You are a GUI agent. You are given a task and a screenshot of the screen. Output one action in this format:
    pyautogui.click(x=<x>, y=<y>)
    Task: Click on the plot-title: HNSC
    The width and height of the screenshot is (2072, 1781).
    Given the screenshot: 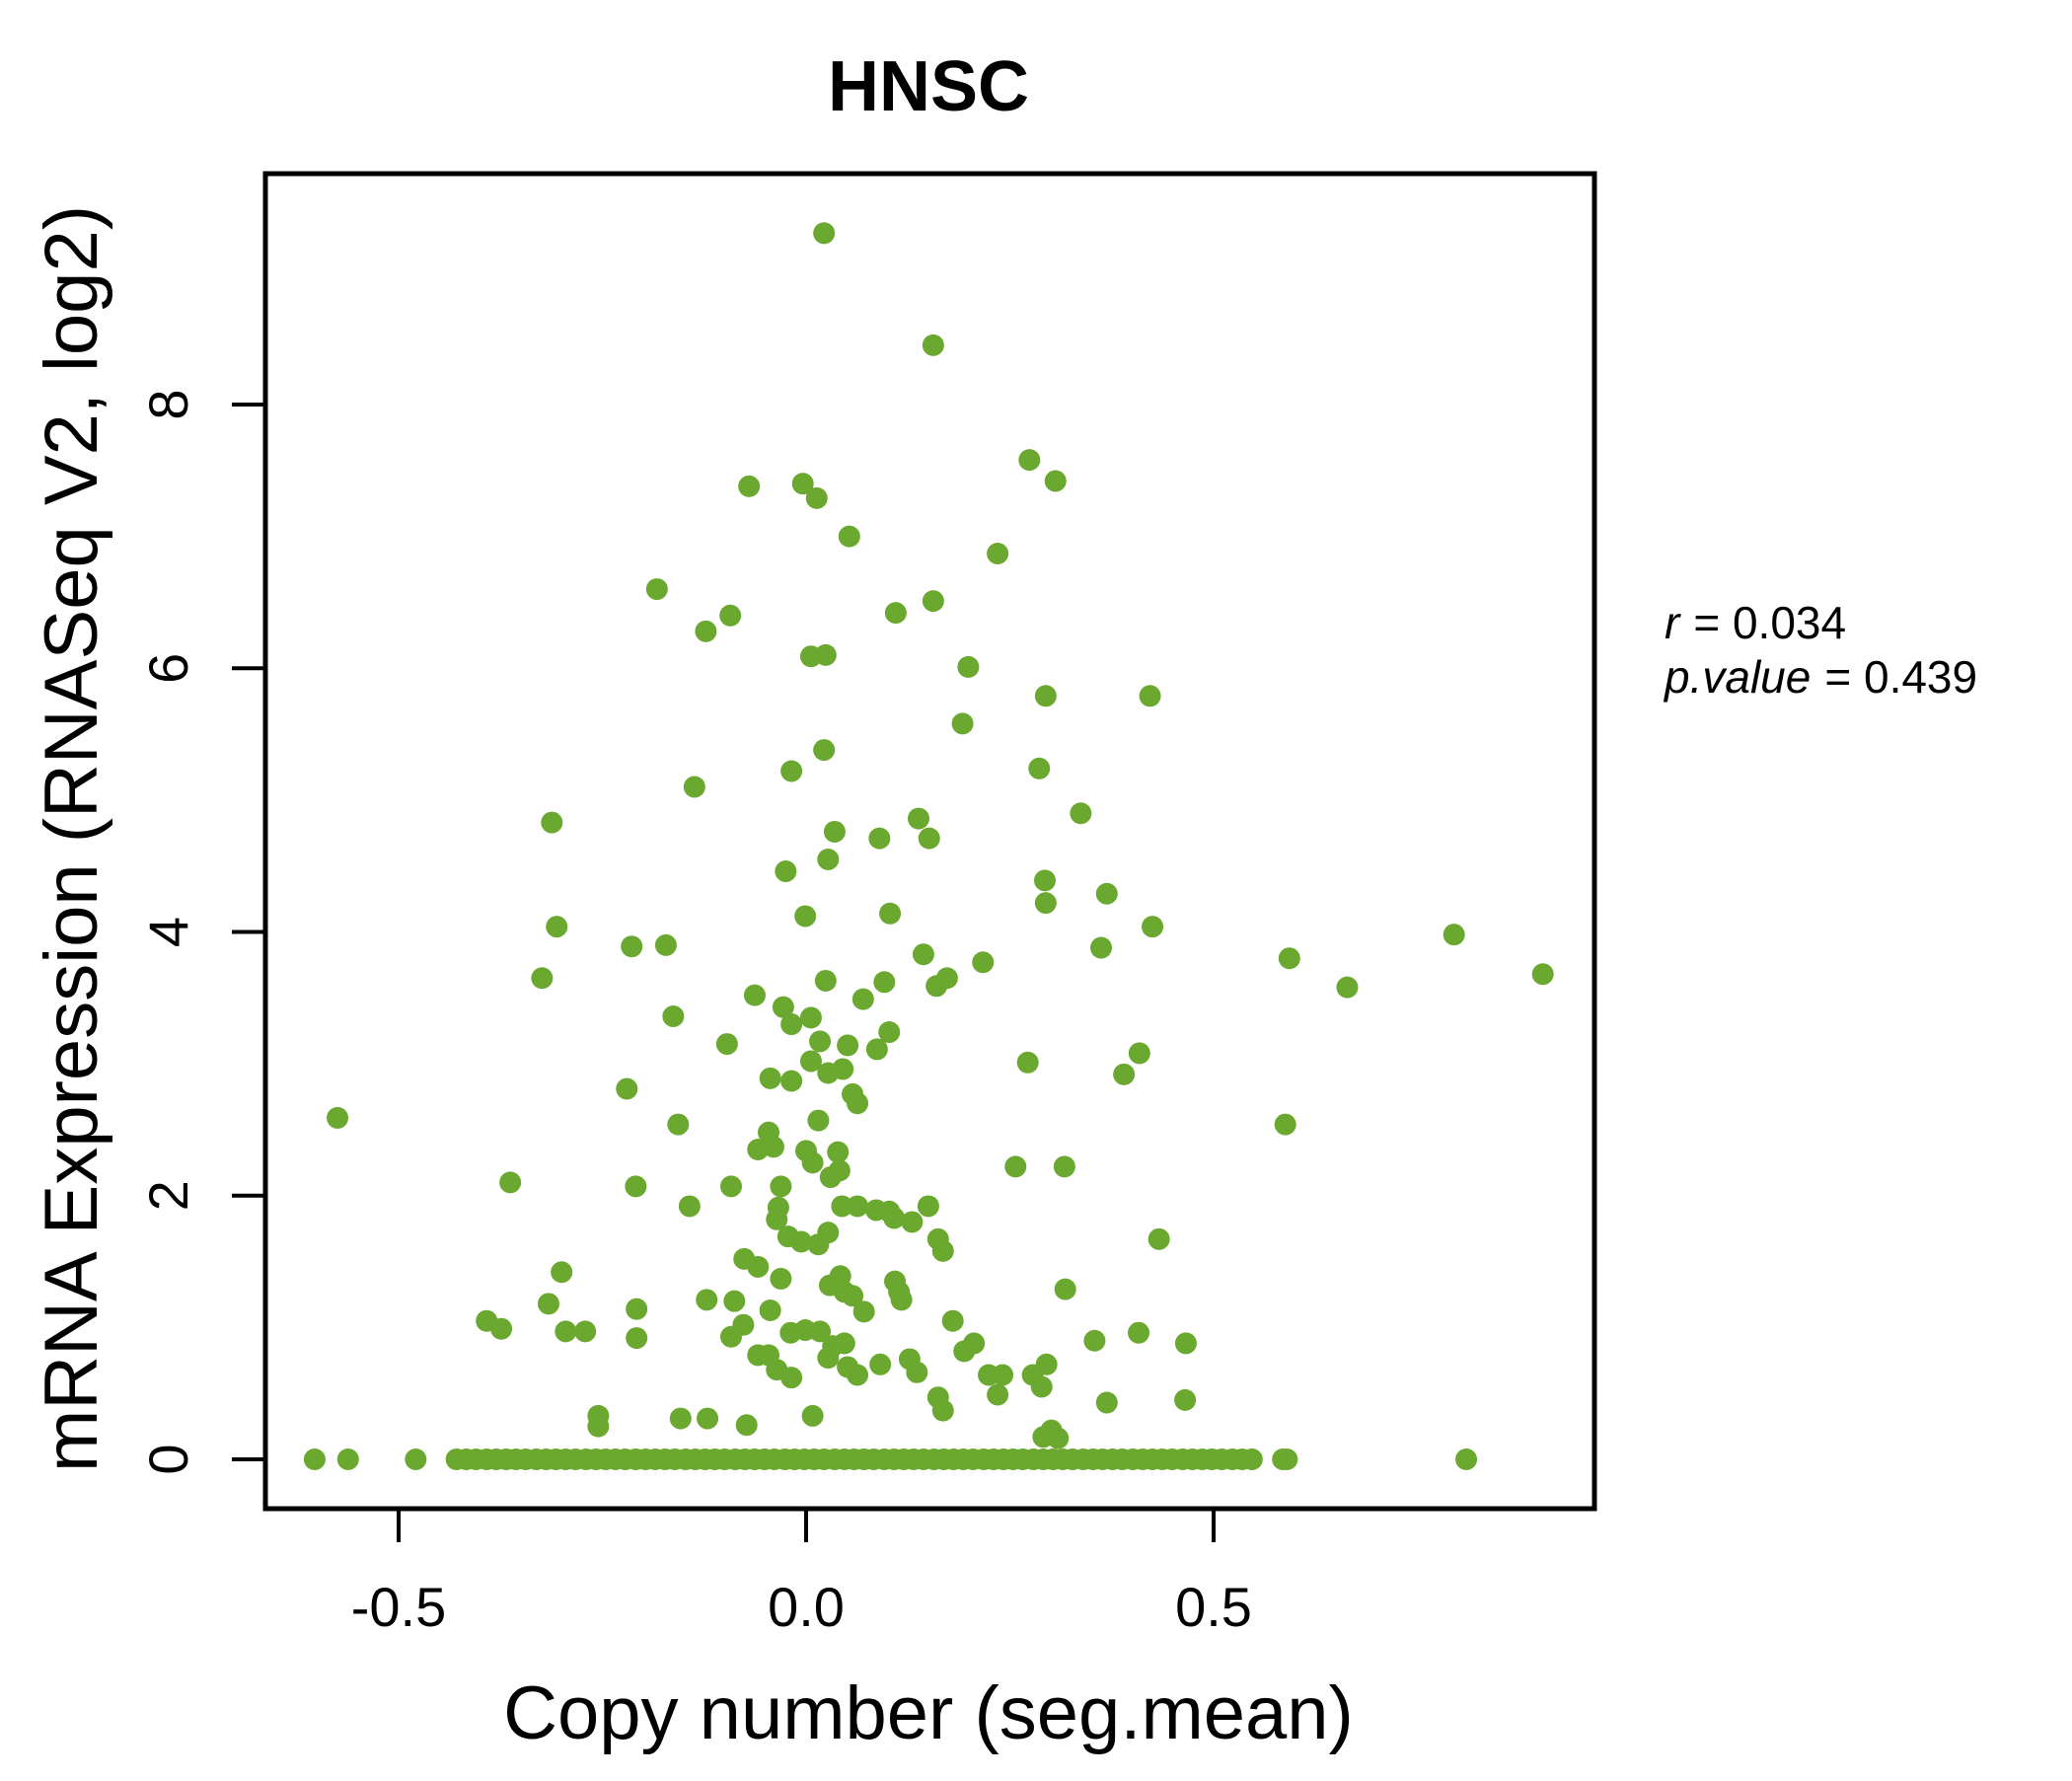 What is the action you would take?
    pyautogui.click(x=929, y=86)
    